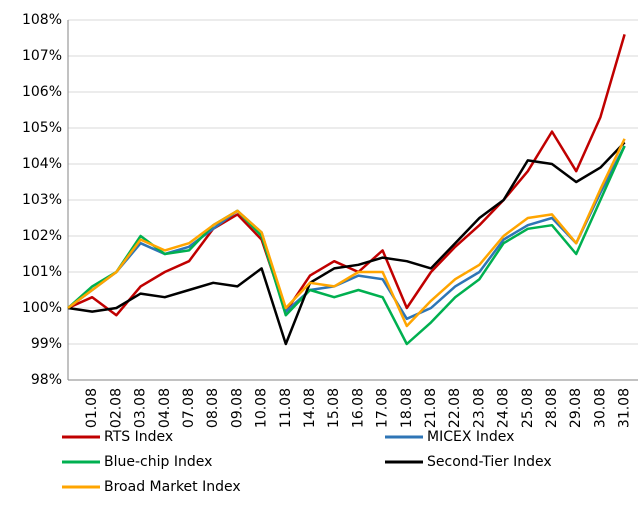 Image resolution: width=643 pixels, height=527 pixels. What do you see at coordinates (92, 408) in the screenshot?
I see `x-tick-label: 01.08` at bounding box center [92, 408].